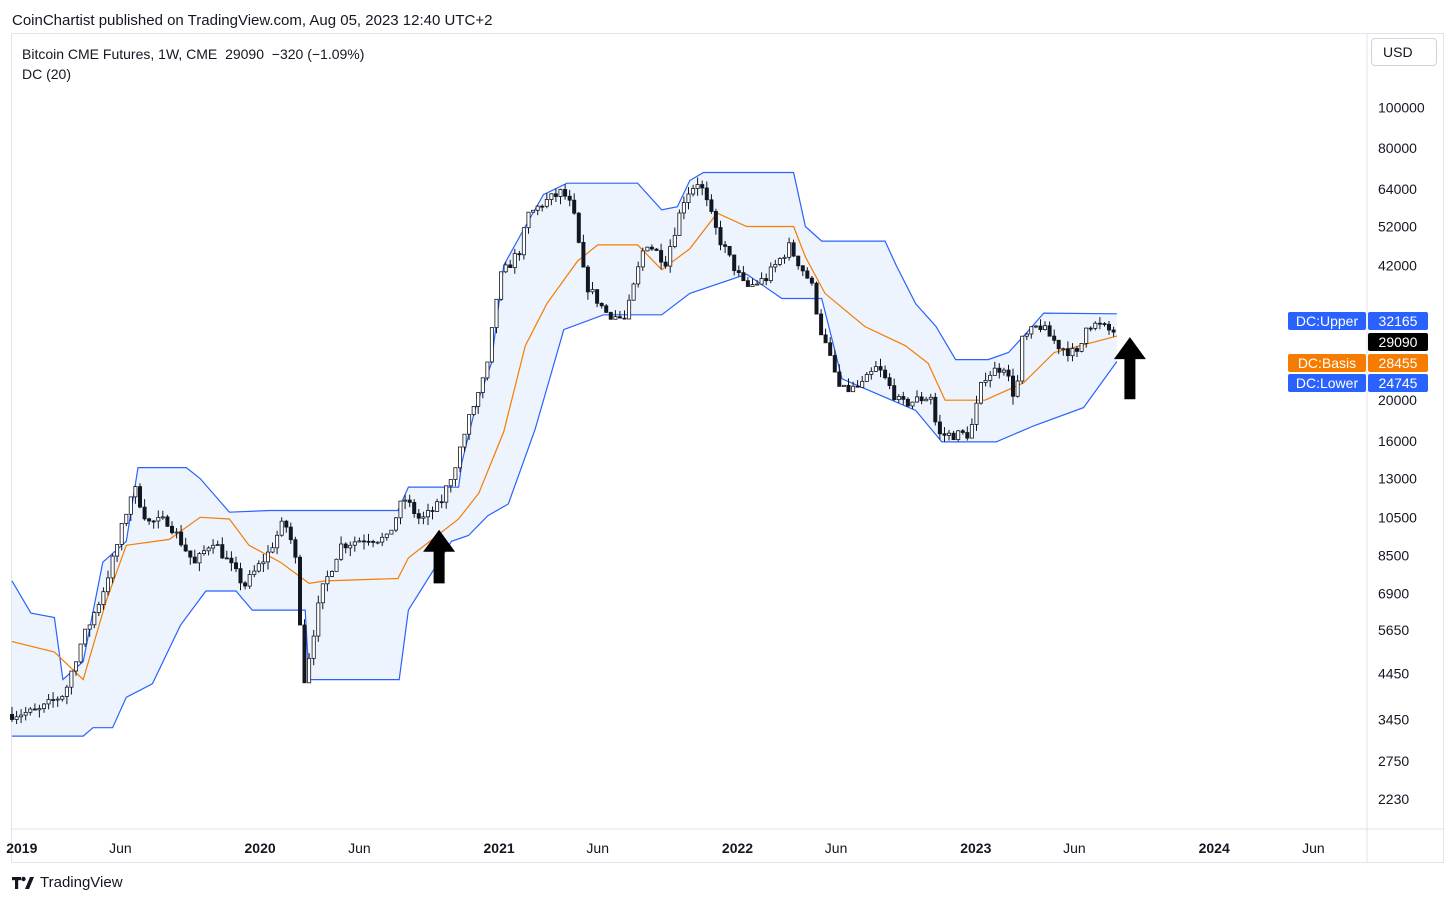  I want to click on indicator-legend: DC (20), so click(47, 74).